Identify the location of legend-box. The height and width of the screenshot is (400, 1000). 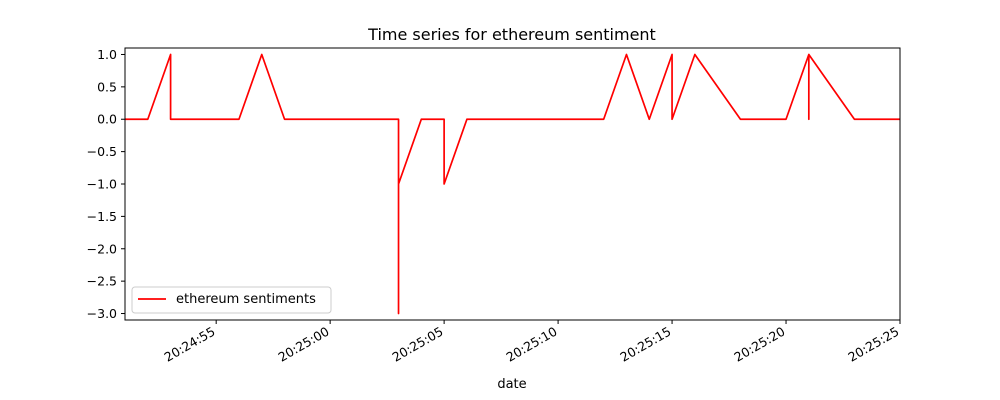
(231, 300).